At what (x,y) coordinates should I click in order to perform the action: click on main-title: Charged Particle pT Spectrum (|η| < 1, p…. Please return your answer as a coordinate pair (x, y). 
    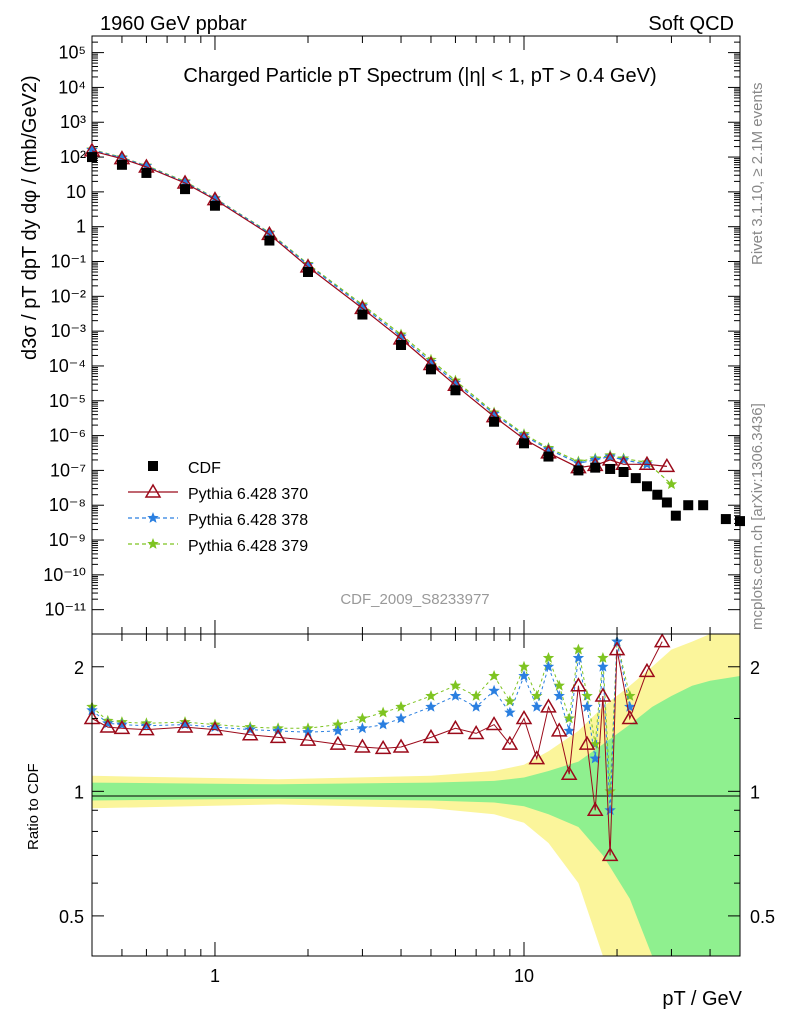
    Looking at the image, I should click on (419, 76).